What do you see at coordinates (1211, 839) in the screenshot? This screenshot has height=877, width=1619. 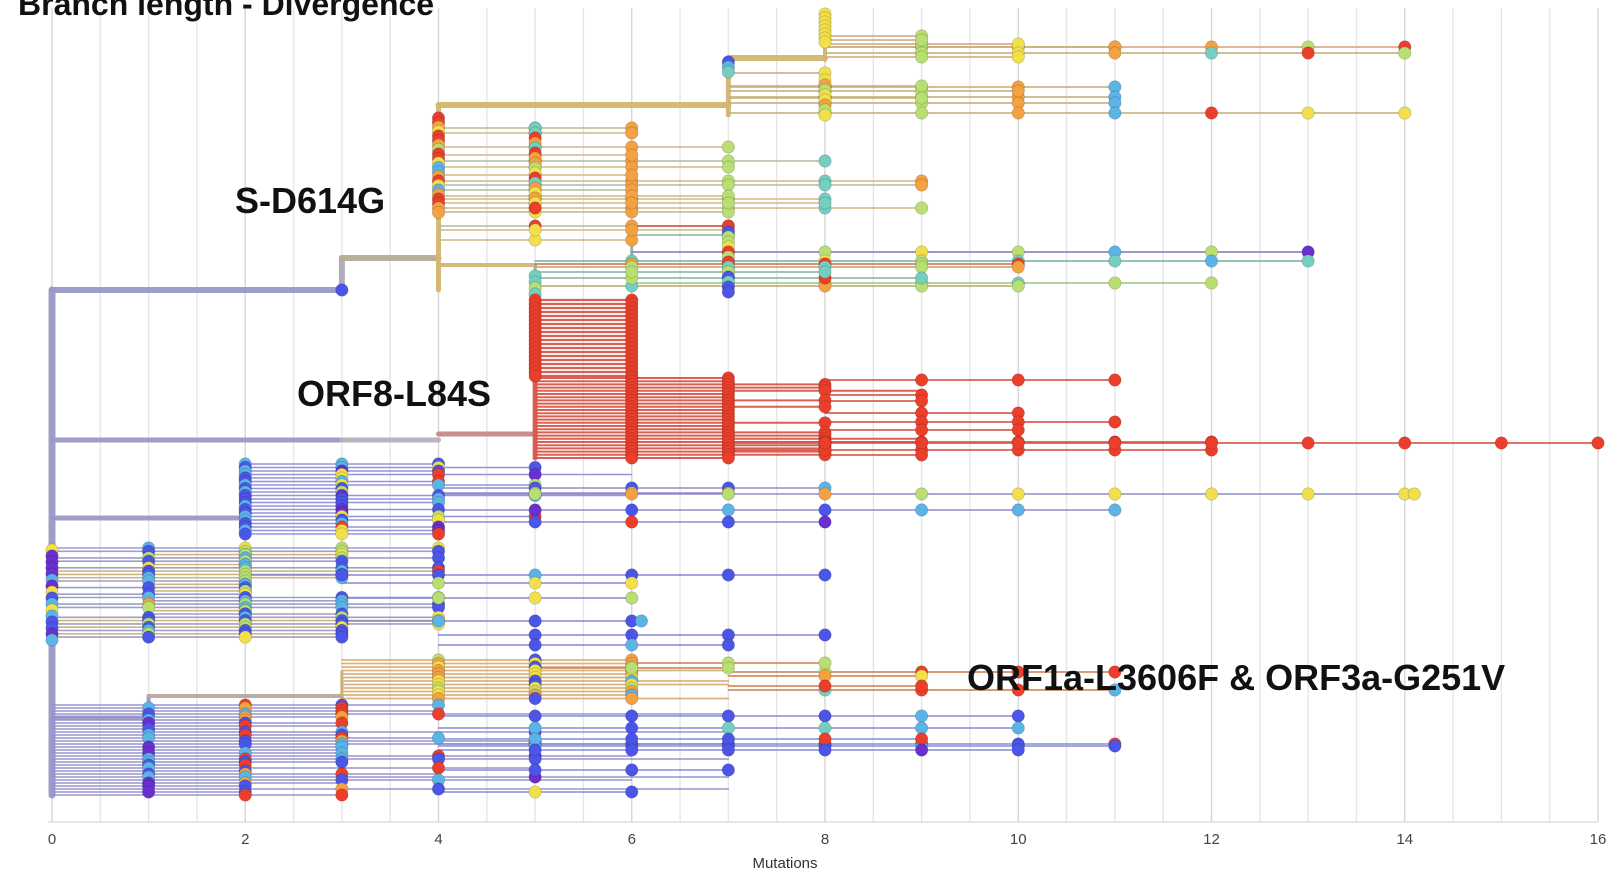 I see `x-tick-label: 12` at bounding box center [1211, 839].